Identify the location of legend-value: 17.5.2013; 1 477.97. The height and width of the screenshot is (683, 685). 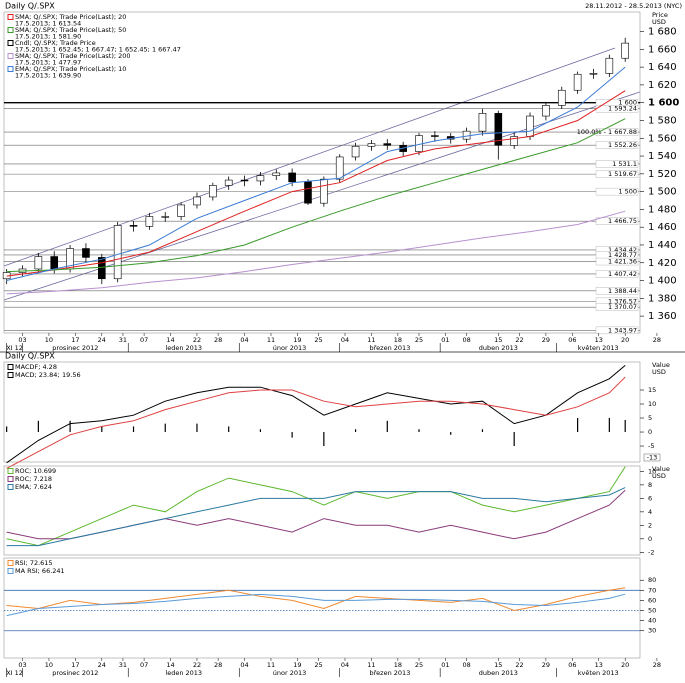
(48, 63).